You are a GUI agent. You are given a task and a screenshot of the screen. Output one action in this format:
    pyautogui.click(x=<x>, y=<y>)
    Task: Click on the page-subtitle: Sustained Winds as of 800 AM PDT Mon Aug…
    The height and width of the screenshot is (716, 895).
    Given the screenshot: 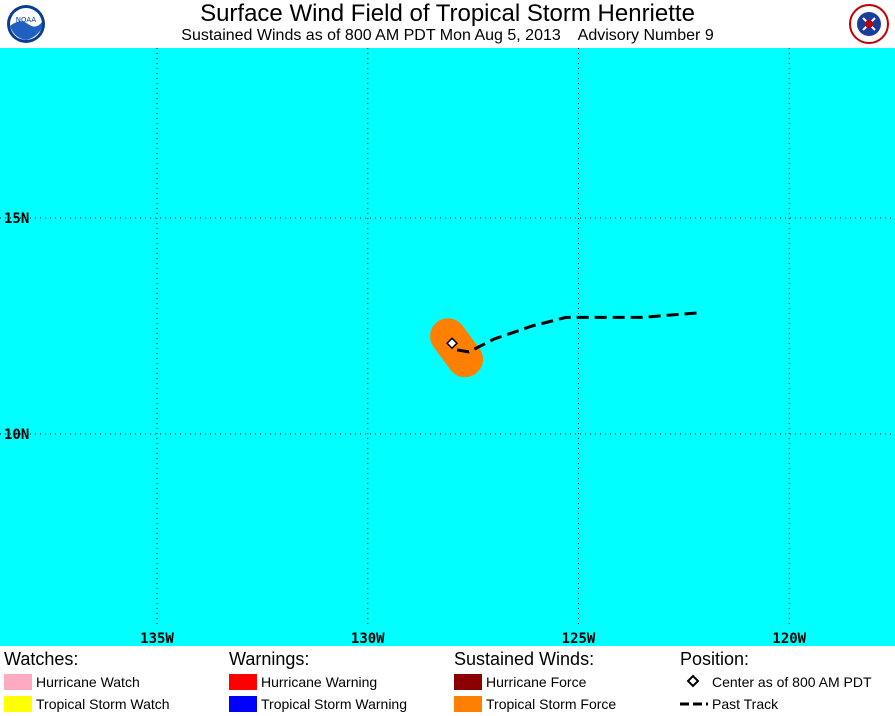 What is the action you would take?
    pyautogui.click(x=447, y=35)
    